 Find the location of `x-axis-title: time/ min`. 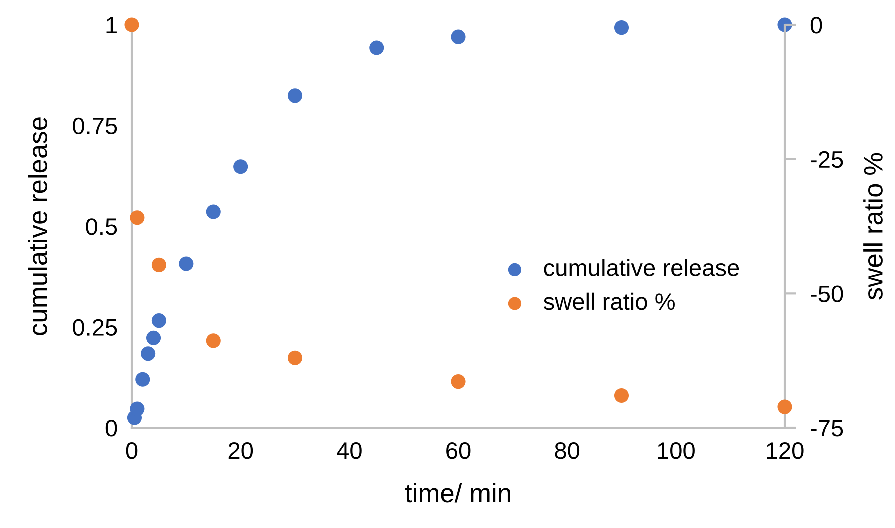

x-axis-title: time/ min is located at coordinates (457, 493).